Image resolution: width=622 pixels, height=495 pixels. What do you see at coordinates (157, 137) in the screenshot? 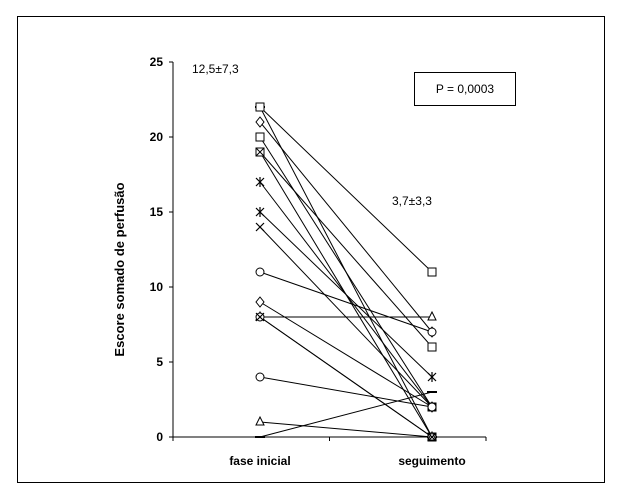
I see `y-tick-label: 20` at bounding box center [157, 137].